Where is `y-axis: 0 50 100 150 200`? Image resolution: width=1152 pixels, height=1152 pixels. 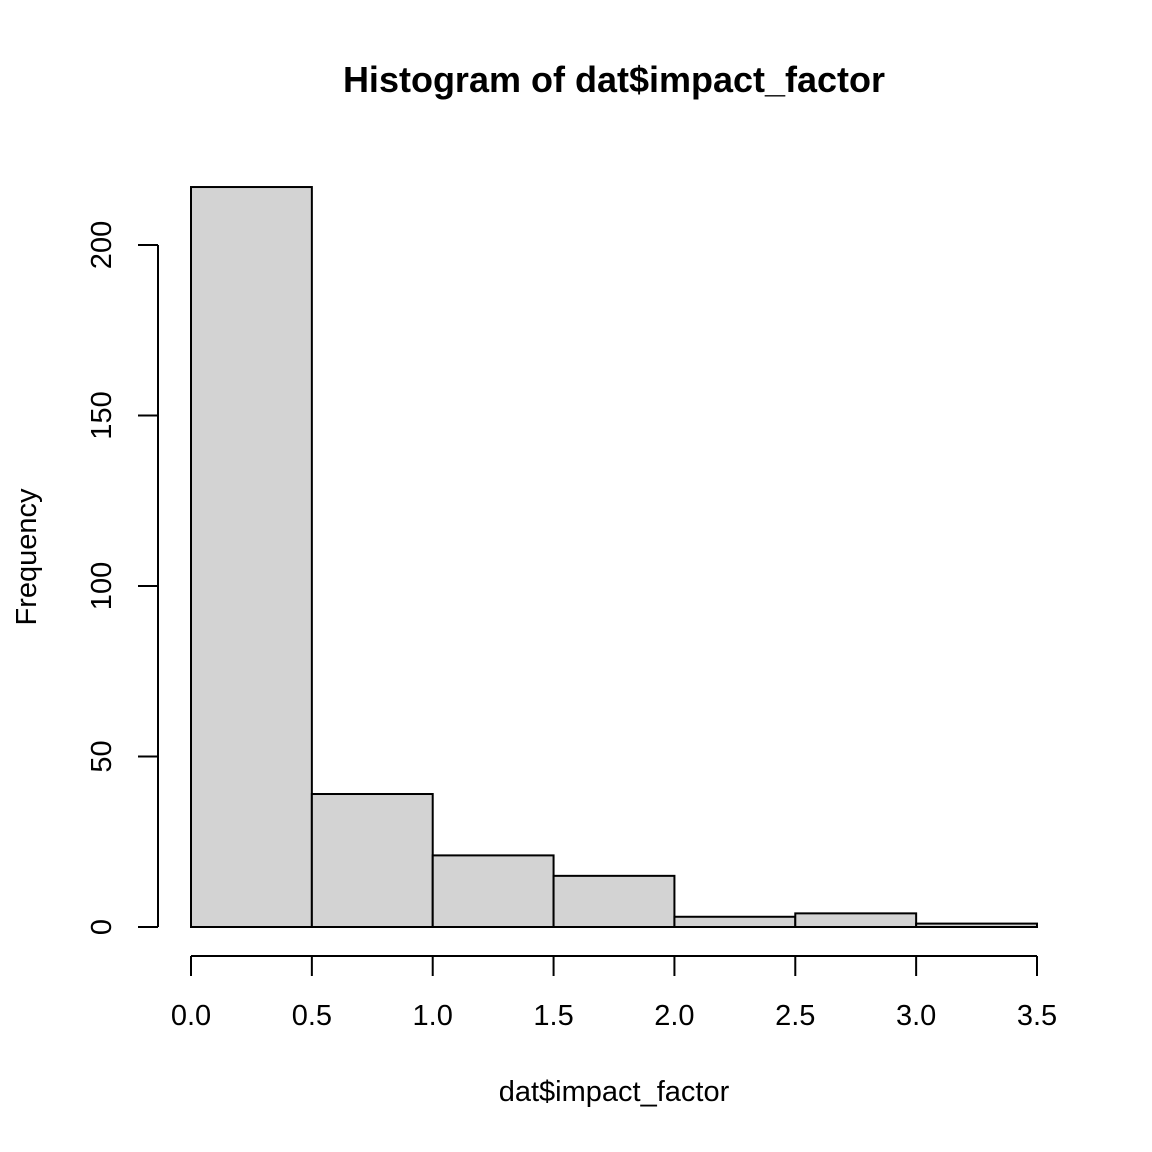 y-axis: 0 50 100 150 200 is located at coordinates (122, 578).